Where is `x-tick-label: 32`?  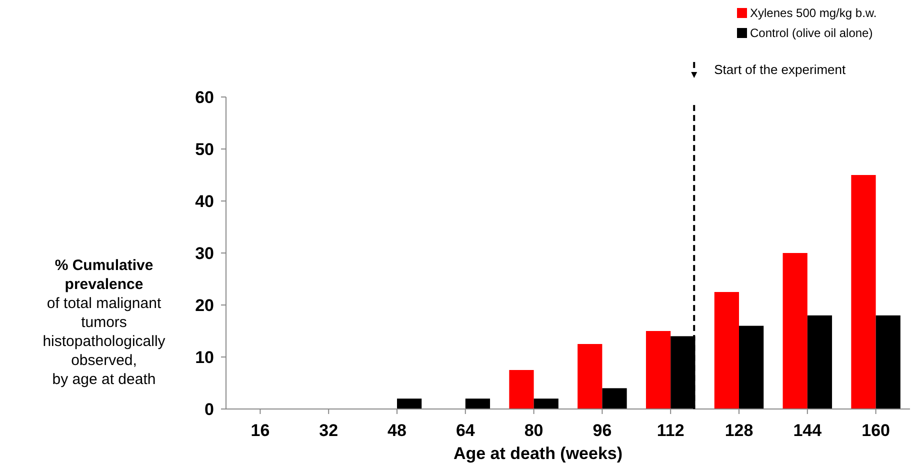
x-tick-label: 32 is located at coordinates (328, 430).